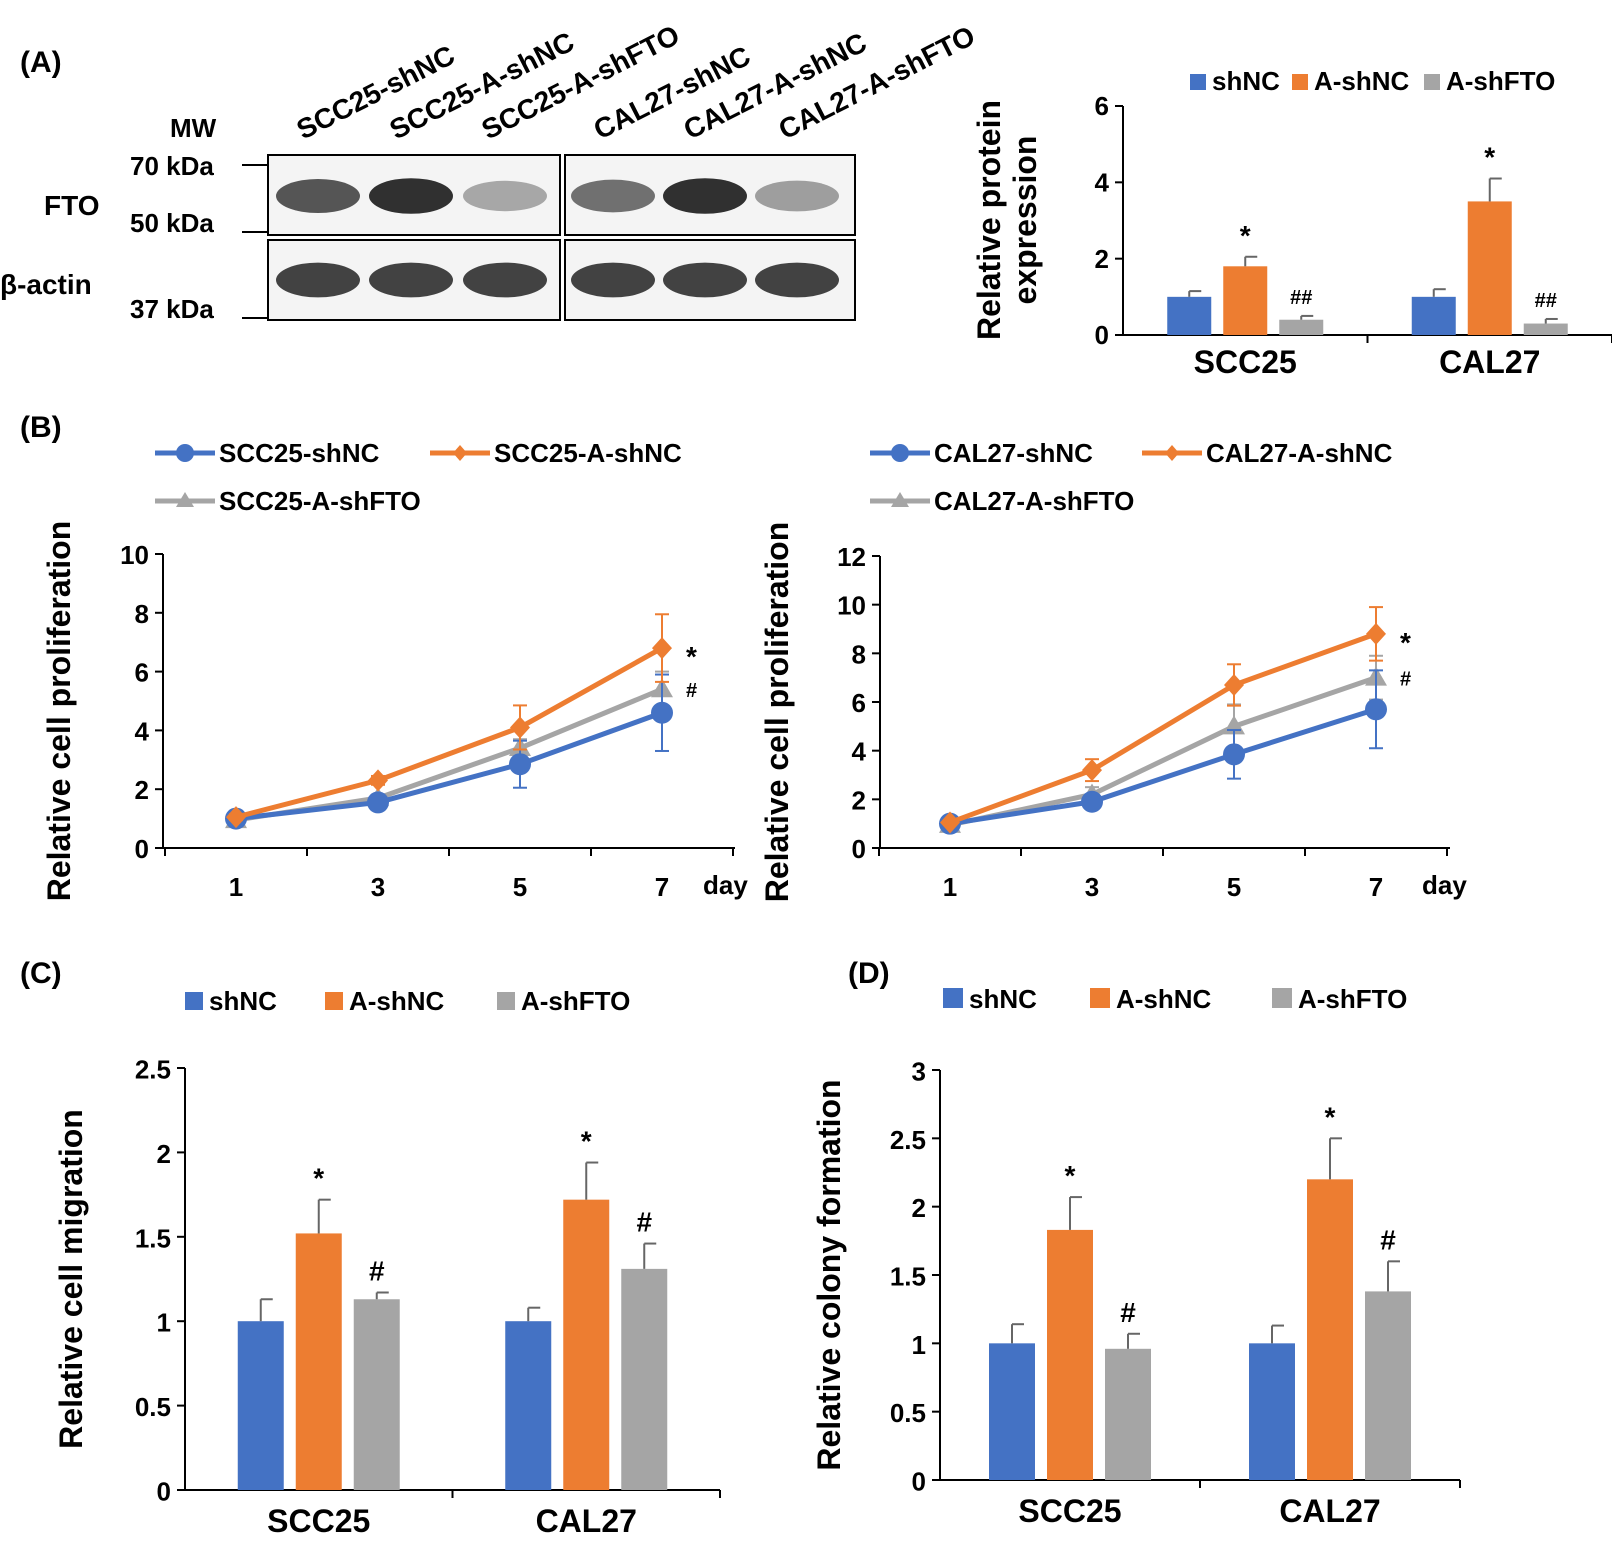 The image size is (1612, 1544). Describe the element at coordinates (41, 973) in the screenshot. I see `panel-label-c: (C)` at that location.